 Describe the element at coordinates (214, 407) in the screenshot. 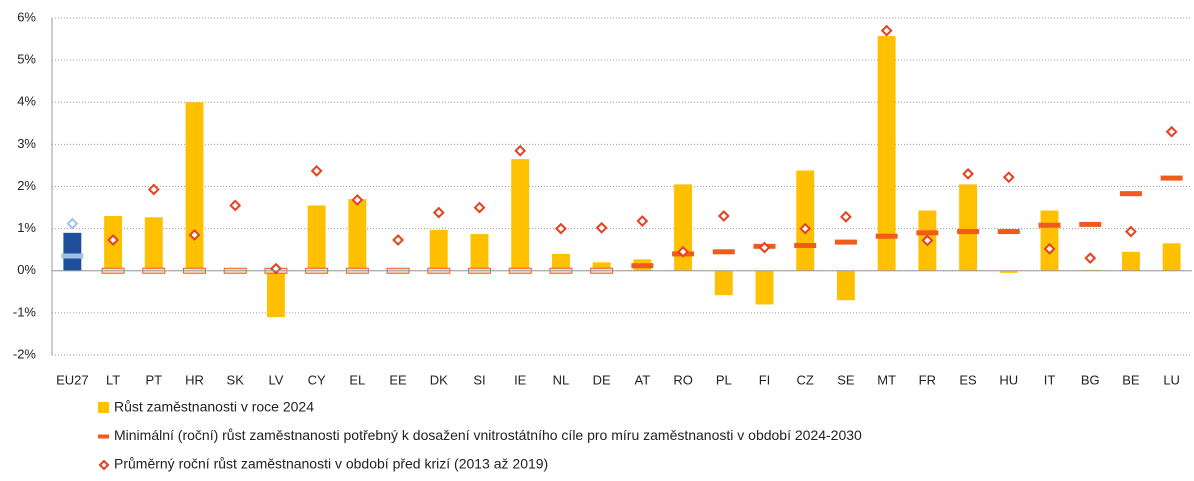

I see `legend-label: Růst zaměstnanosti v roce 2024` at that location.